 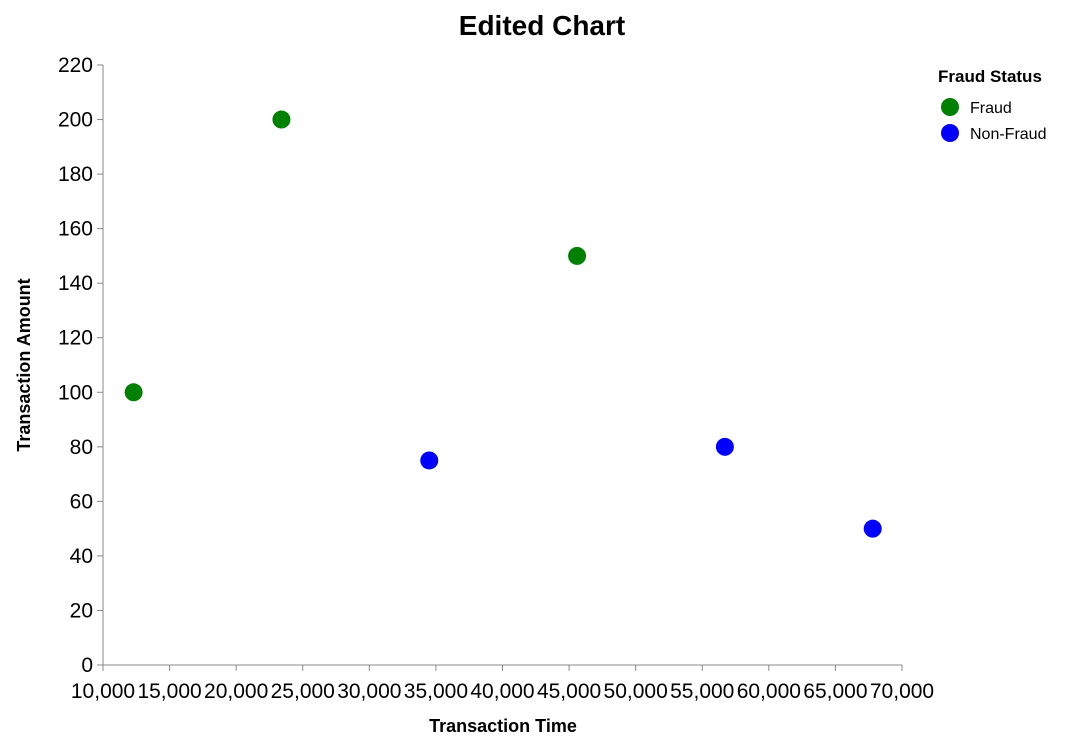 I want to click on legend-label: Non-Fraud, so click(x=1008, y=134).